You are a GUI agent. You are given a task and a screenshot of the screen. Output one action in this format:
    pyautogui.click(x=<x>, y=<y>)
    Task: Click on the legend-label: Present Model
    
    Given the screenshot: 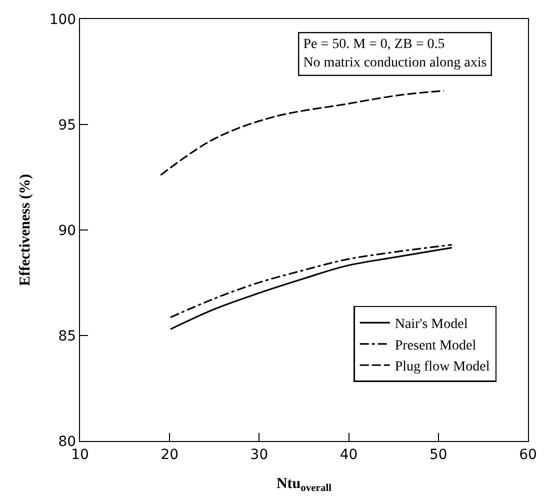 What is the action you would take?
    pyautogui.click(x=435, y=346)
    